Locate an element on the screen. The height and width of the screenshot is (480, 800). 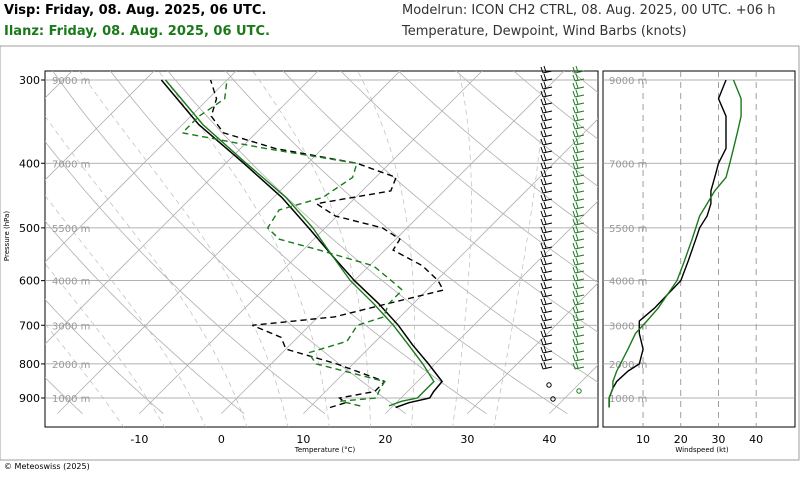
windspeed-tick-label: 10 is located at coordinates (643, 439).